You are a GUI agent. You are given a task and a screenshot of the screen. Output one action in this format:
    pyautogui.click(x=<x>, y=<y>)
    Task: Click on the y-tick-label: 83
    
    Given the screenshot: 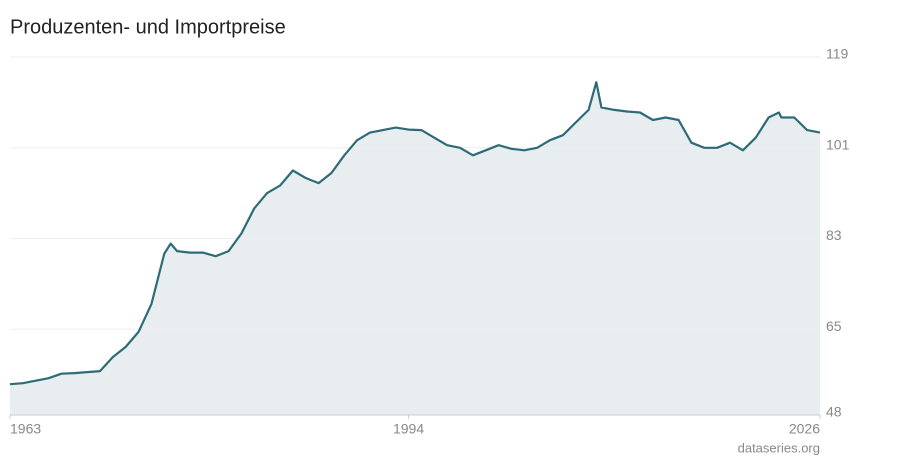 What is the action you would take?
    pyautogui.click(x=834, y=235)
    